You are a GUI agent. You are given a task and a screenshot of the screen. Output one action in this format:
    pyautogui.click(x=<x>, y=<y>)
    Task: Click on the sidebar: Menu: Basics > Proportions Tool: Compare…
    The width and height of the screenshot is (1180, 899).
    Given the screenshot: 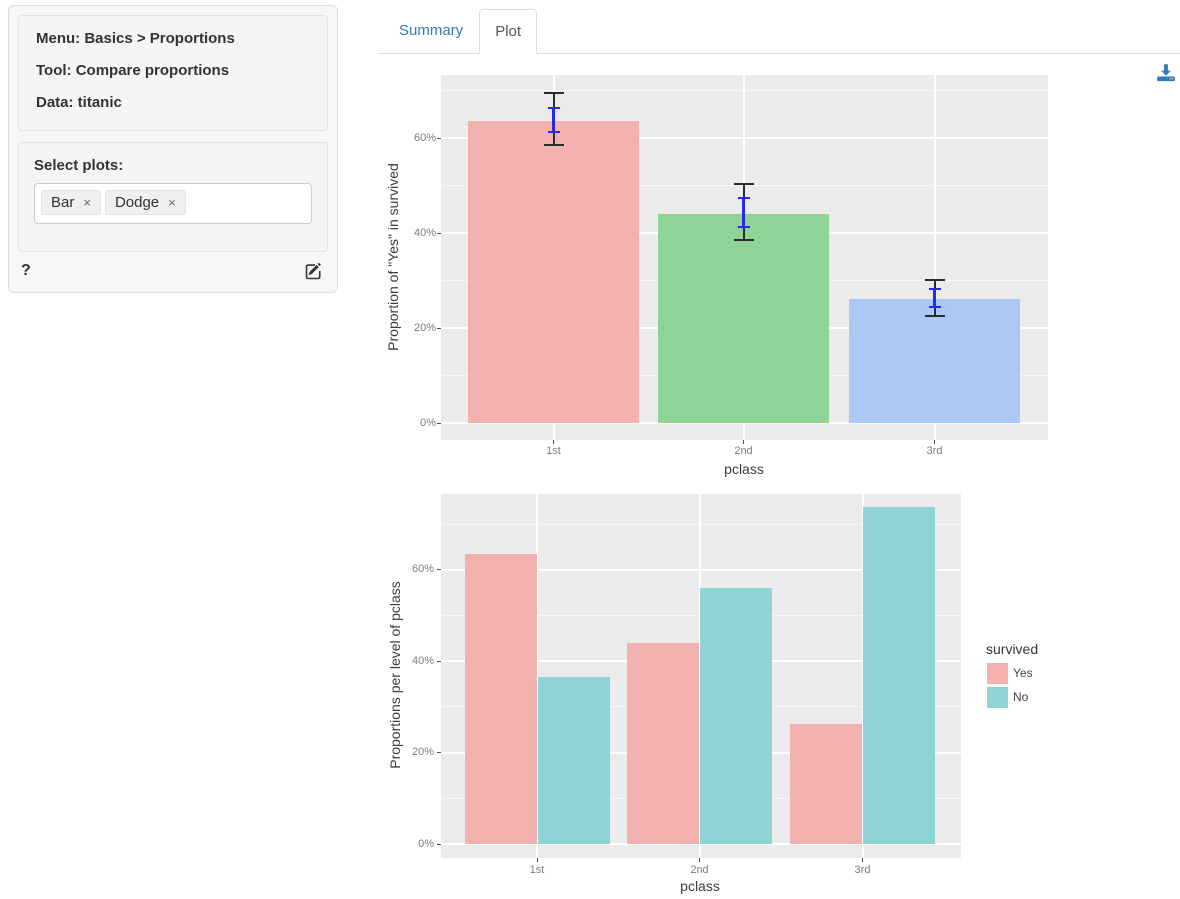 What is the action you would take?
    pyautogui.click(x=173, y=149)
    